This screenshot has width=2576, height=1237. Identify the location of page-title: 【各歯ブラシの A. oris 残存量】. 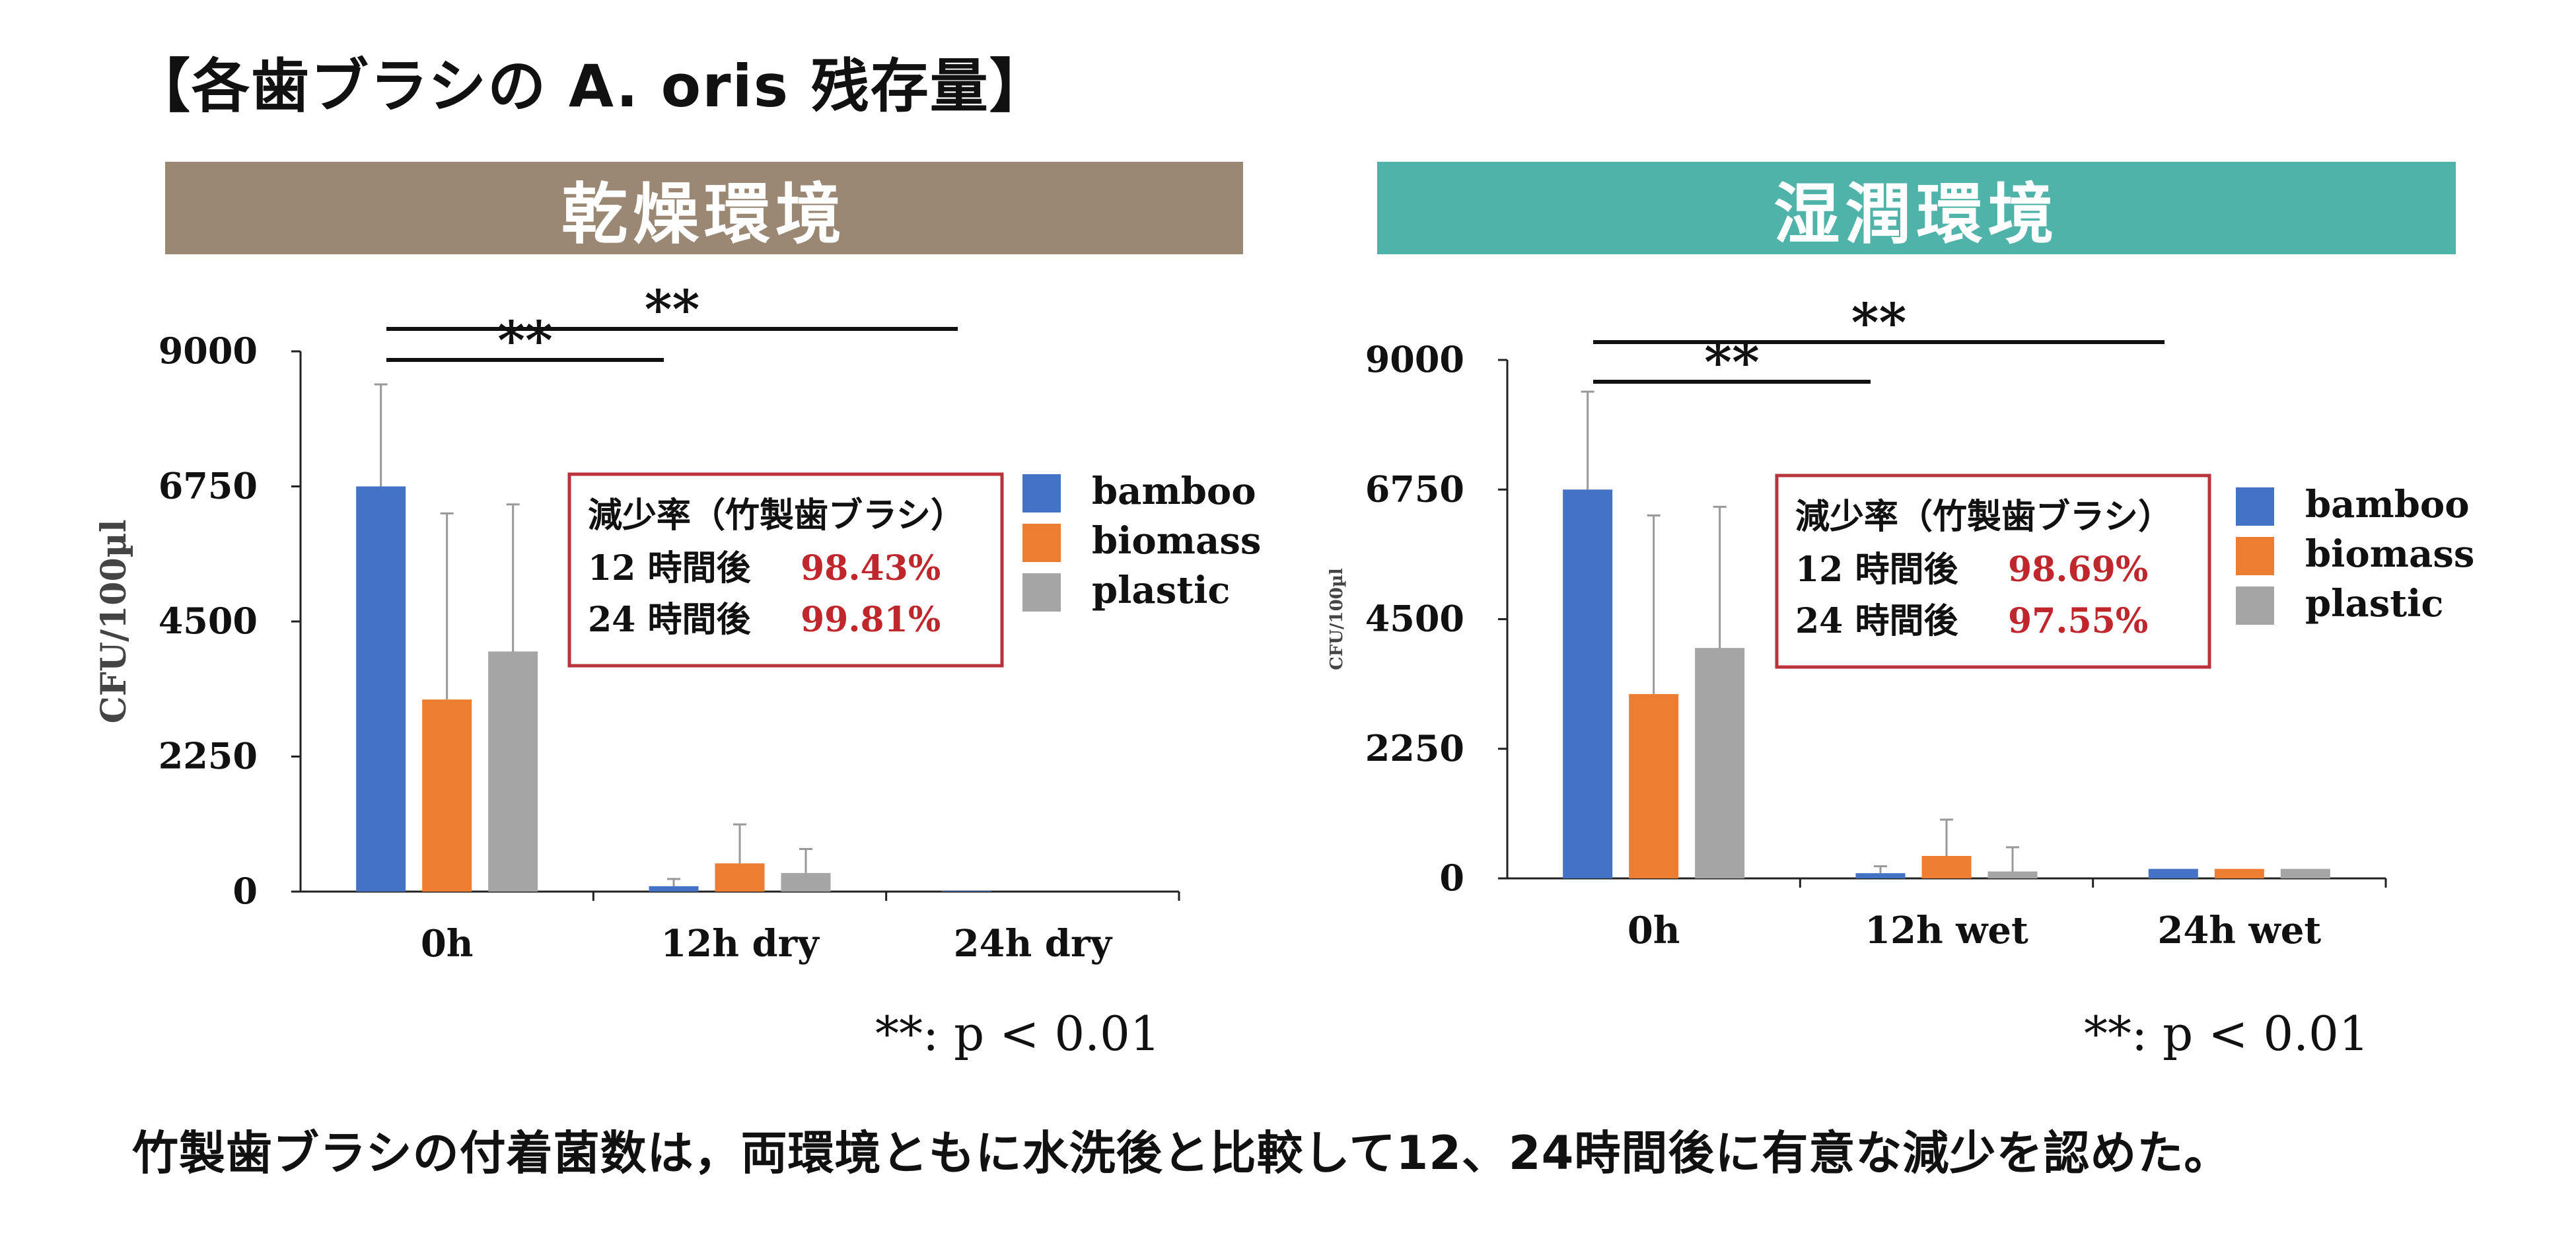
(590, 86).